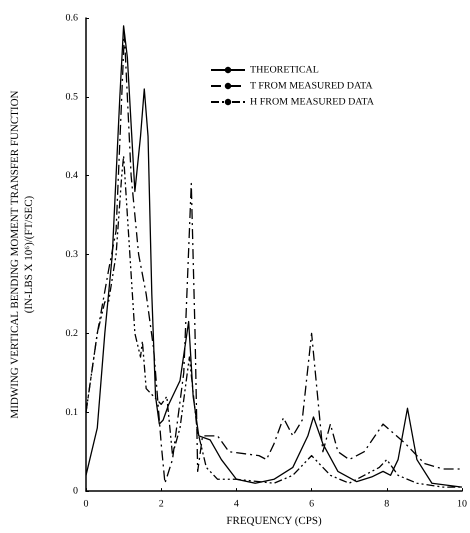  I want to click on x-tick-label: 6, so click(311, 504).